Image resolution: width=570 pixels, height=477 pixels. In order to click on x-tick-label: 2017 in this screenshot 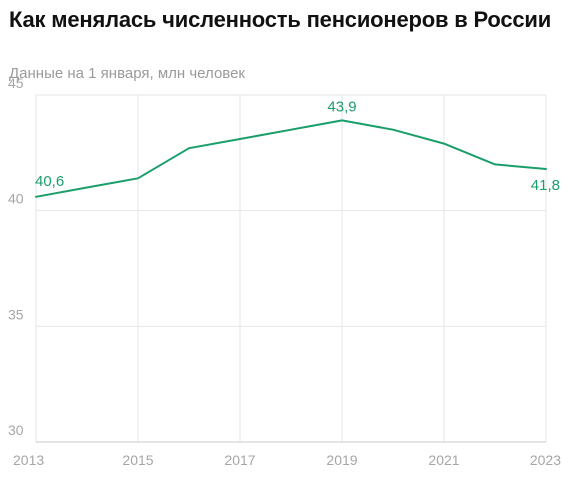, I will do `click(239, 460)`.